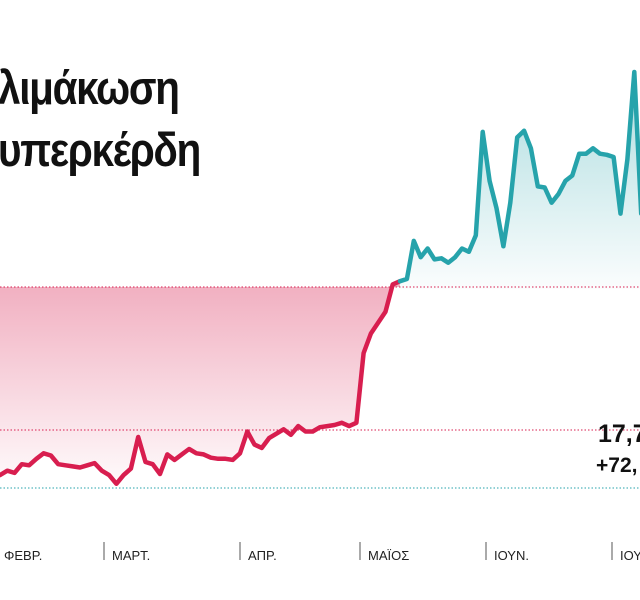  What do you see at coordinates (23, 555) in the screenshot?
I see `x-tick-label: ΦΕΒΡ.` at bounding box center [23, 555].